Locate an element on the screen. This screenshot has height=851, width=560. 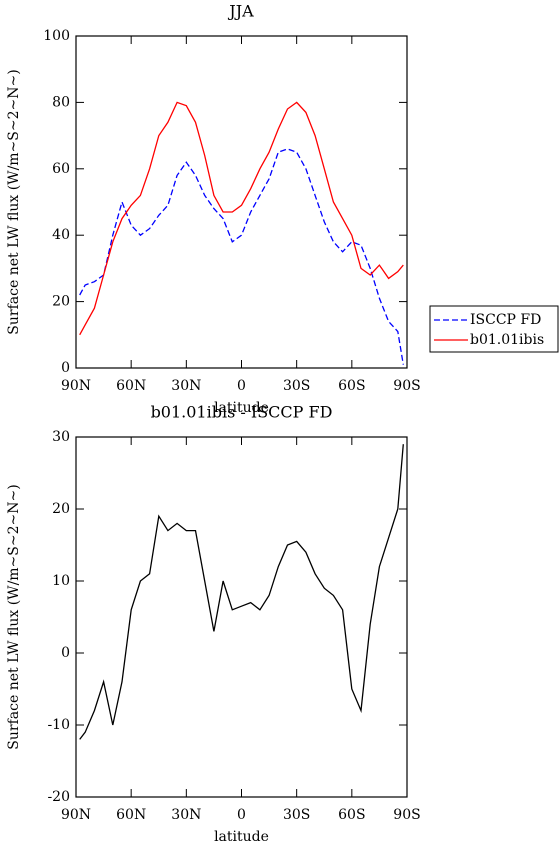
chart-title: JJA is located at coordinates (240, 11).